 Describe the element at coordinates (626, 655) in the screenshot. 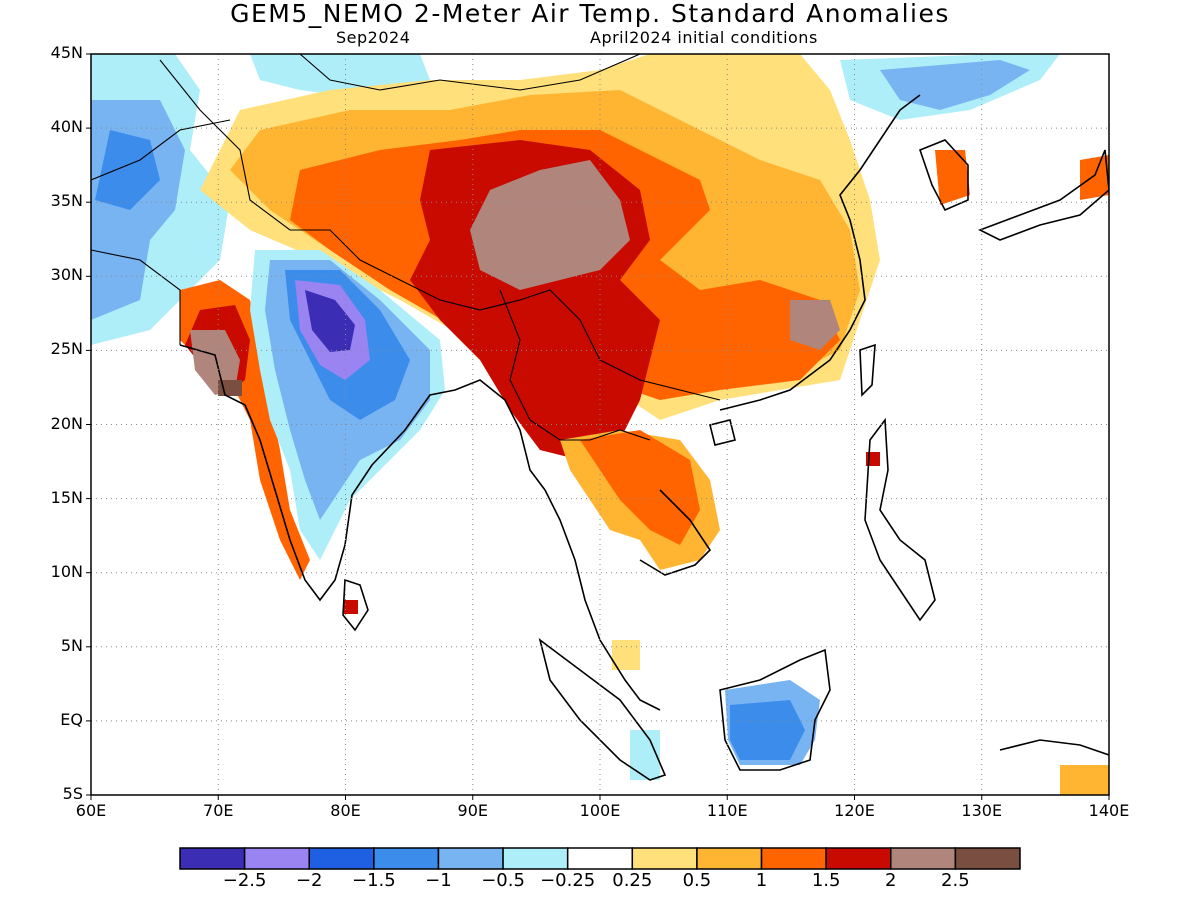

I see `warm-anomaly-sumatra` at that location.